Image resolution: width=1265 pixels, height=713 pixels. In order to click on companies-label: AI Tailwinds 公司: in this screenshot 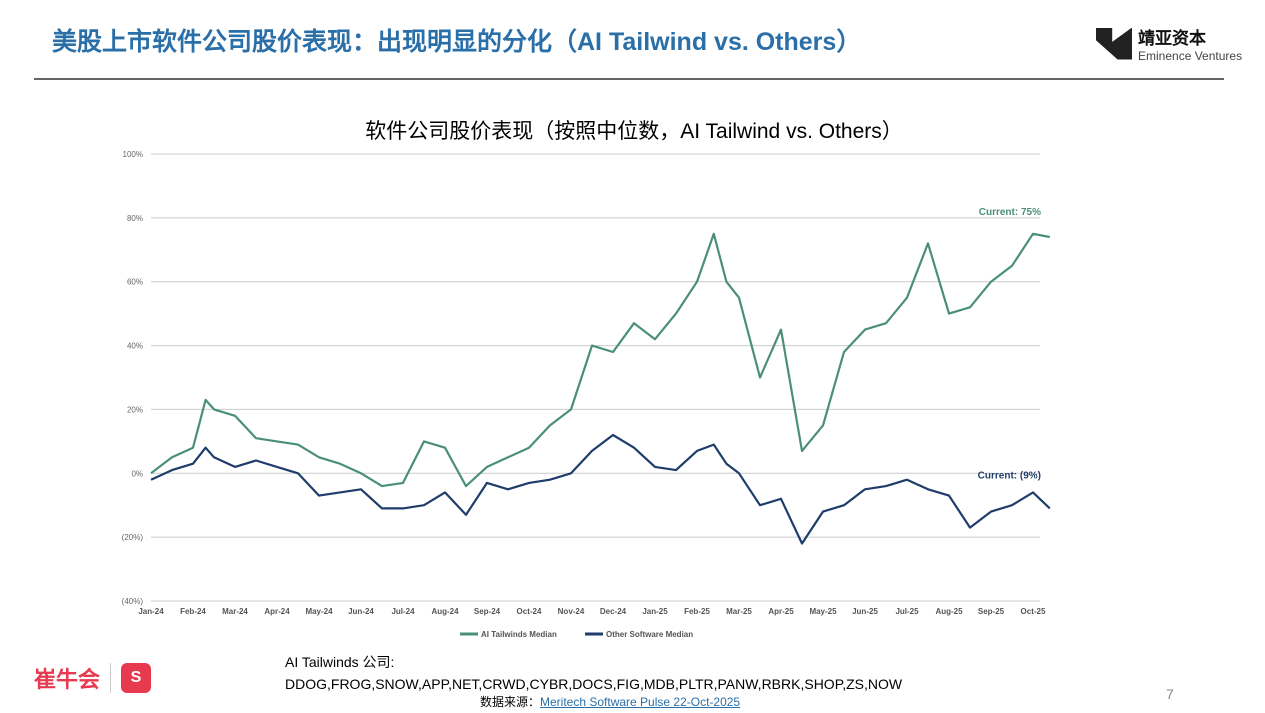, I will do `click(340, 662)`.